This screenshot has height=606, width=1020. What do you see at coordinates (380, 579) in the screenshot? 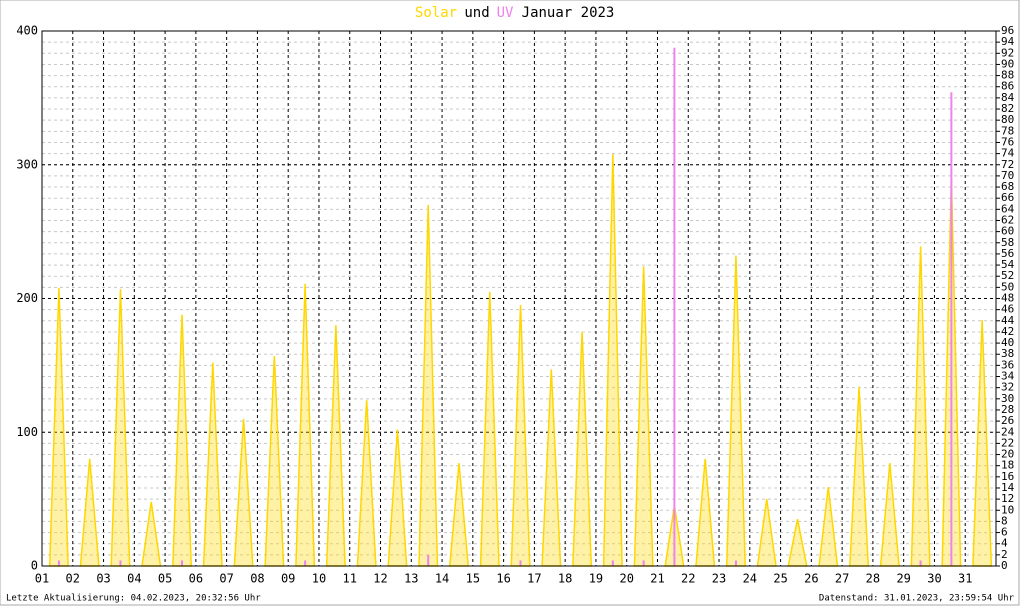
I see `x-tick-label: 12` at bounding box center [380, 579].